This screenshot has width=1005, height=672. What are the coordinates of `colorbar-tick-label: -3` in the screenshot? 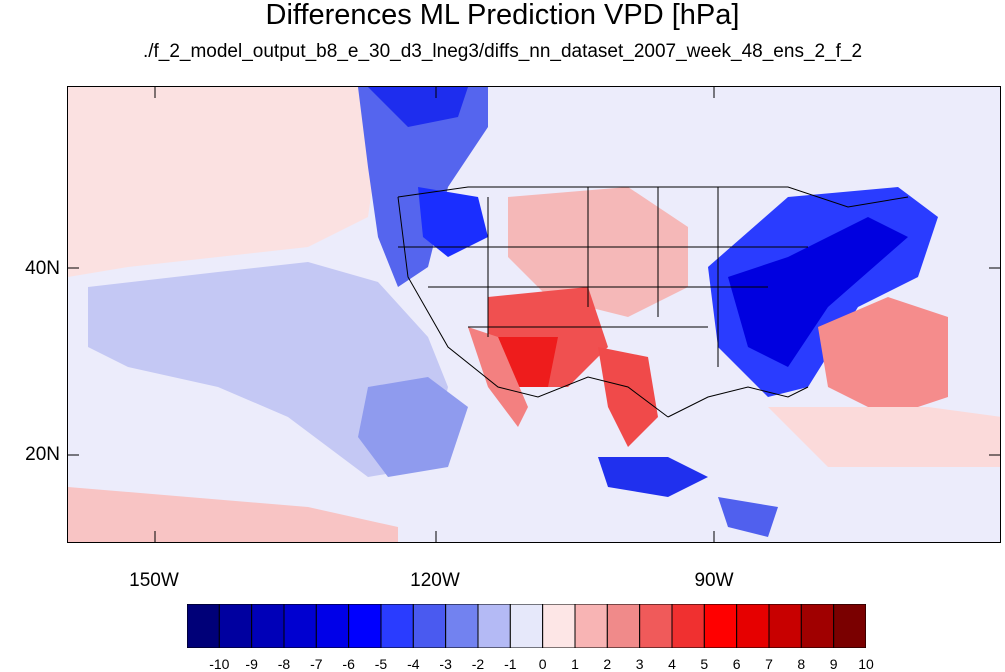 It's located at (445, 664).